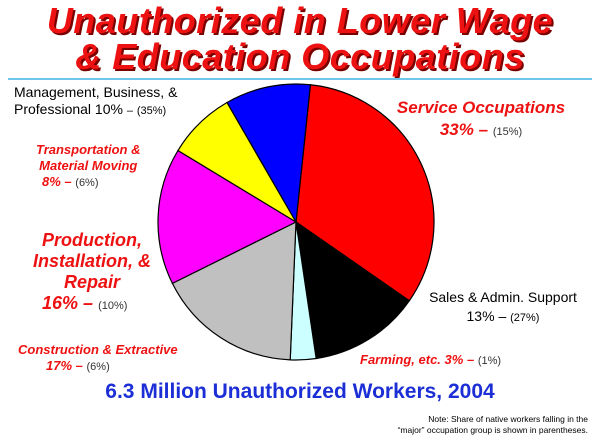 The width and height of the screenshot is (600, 443). What do you see at coordinates (60, 303) in the screenshot?
I see `label-production-pct: 16%` at bounding box center [60, 303].